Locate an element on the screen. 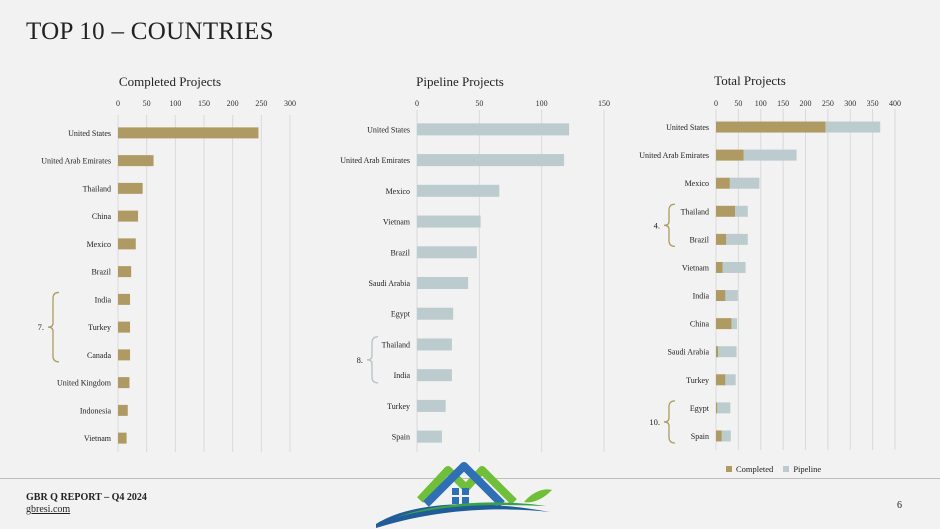  x-tick-label: 200 is located at coordinates (806, 103).